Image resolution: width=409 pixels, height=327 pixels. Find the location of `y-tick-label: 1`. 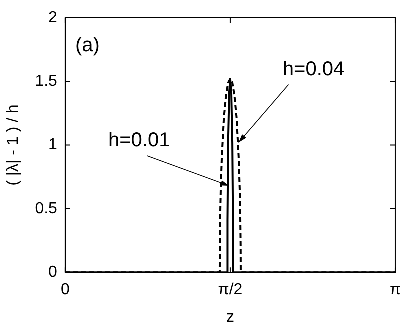

y-tick-label: 1 is located at coordinates (53, 145).